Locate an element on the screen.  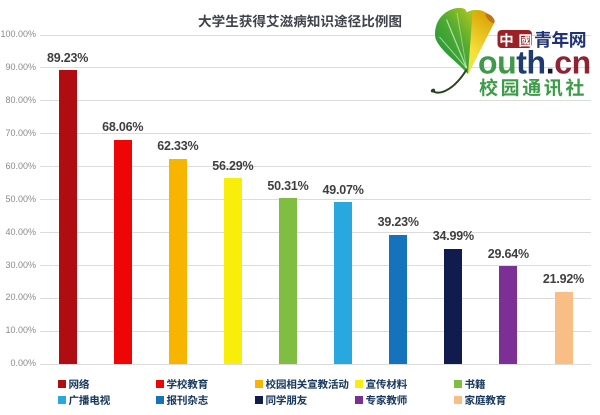
svg-text: n is located at coordinates (582, 63).